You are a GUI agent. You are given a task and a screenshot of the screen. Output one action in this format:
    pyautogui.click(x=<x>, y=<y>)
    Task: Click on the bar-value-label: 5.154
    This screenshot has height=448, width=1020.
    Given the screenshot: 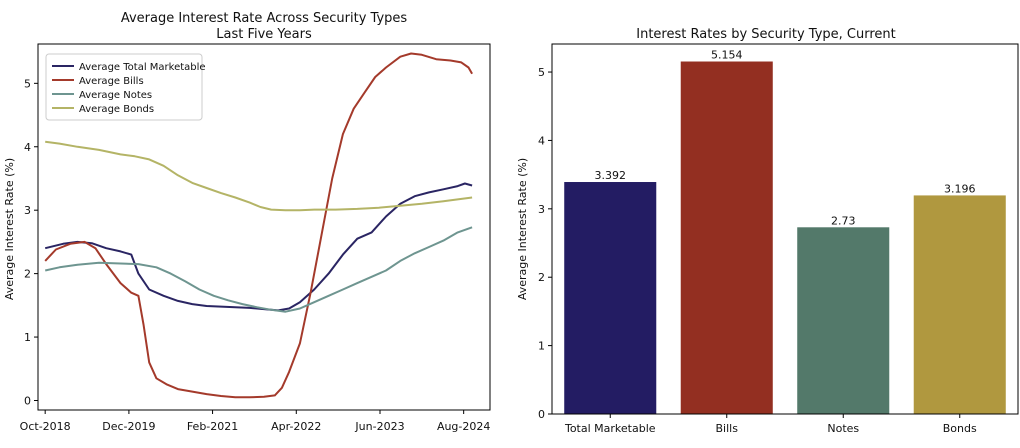 What is the action you would take?
    pyautogui.click(x=727, y=55)
    